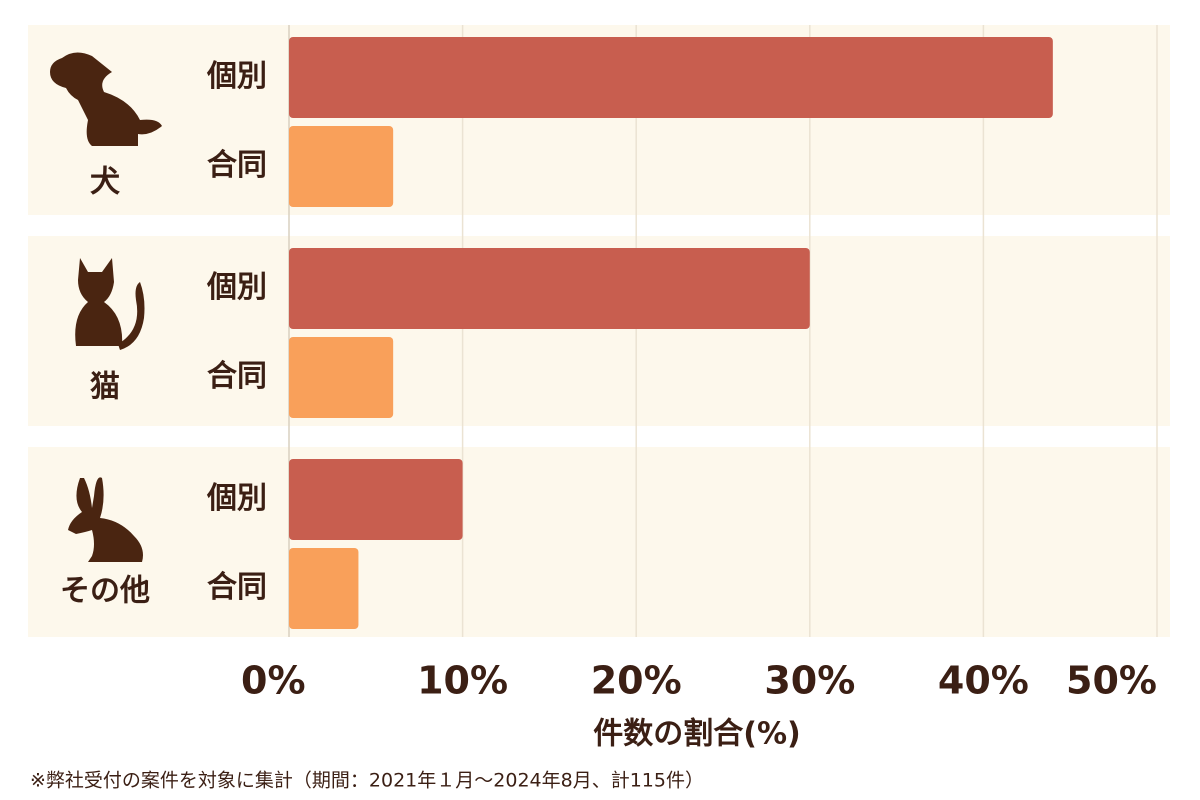  What do you see at coordinates (273, 681) in the screenshot?
I see `x-tick-label: 0%` at bounding box center [273, 681].